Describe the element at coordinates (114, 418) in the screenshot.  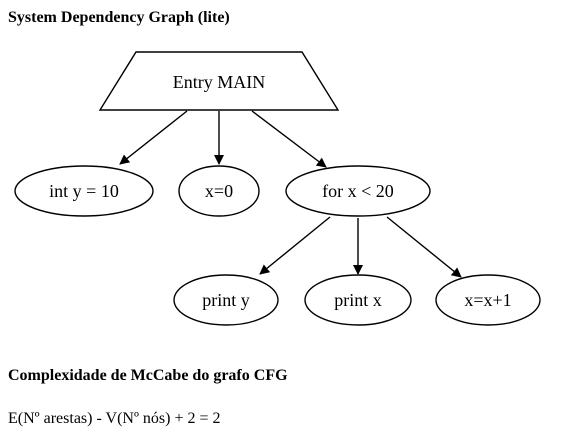
I see `complexity-formula: E(Nº arestas) - V(Nº nós) + 2 = 2` at that location.